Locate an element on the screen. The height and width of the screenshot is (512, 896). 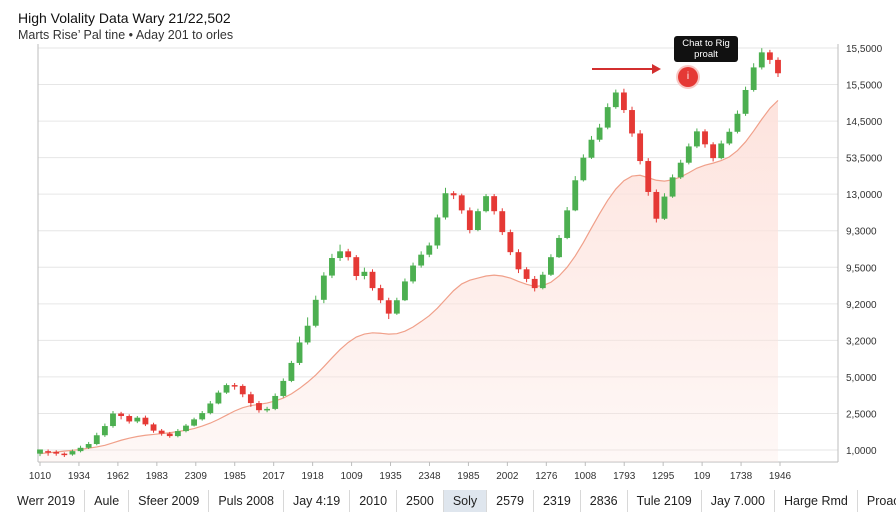
y-tick-label: 2,5000 is located at coordinates (861, 414).